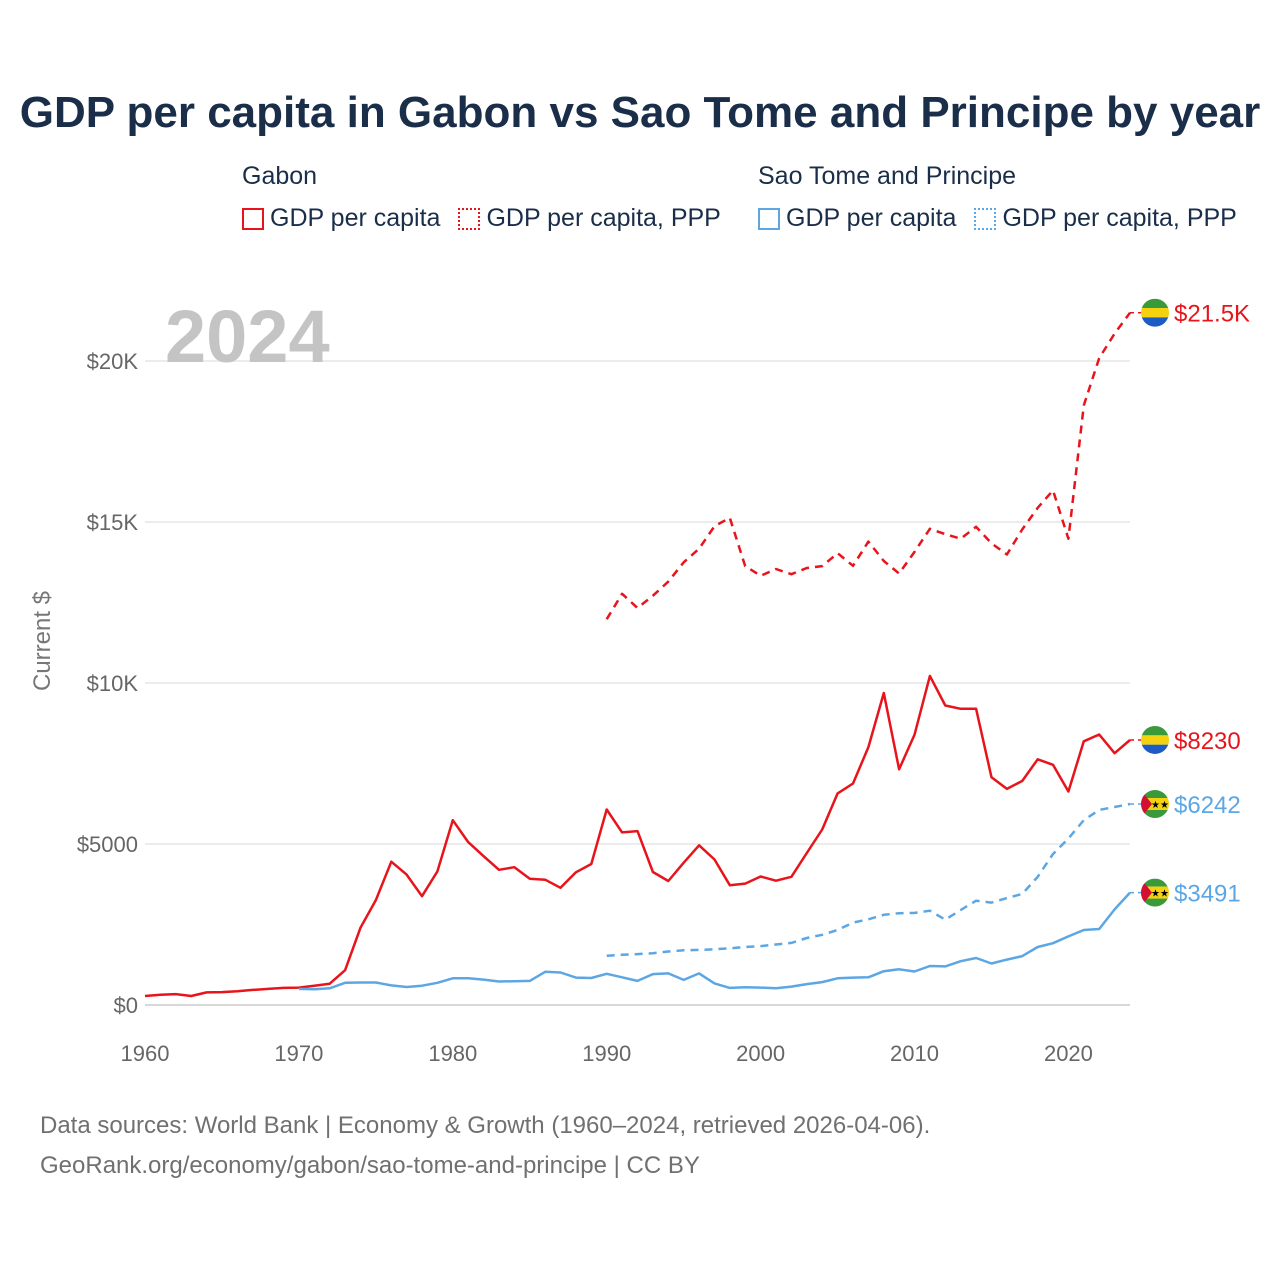  I want to click on legend-item-stp-gdp: GDP per capita, so click(857, 218).